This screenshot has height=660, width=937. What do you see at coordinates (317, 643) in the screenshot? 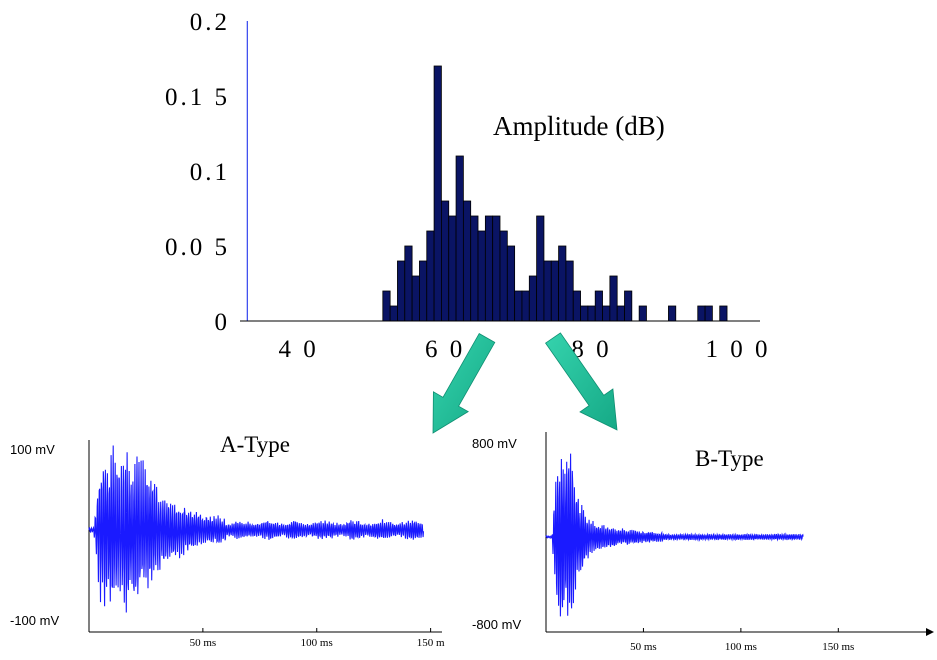
I see `a-type-x-tick-label: 100 ms` at bounding box center [317, 643].